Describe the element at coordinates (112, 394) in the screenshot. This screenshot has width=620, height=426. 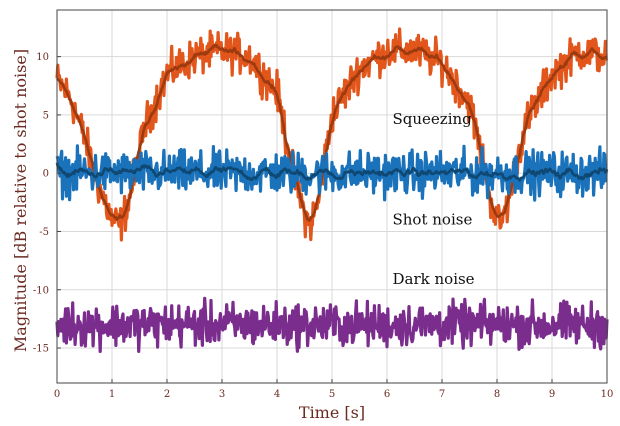
I see `x-tick-label: 1` at that location.